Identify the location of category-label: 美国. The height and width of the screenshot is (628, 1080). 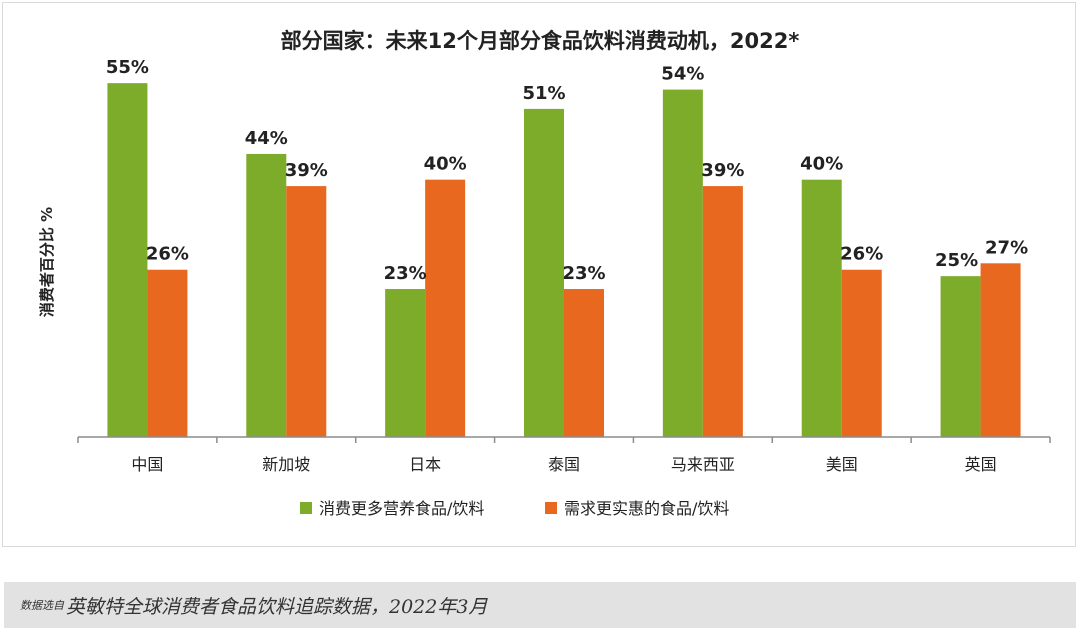
(842, 464).